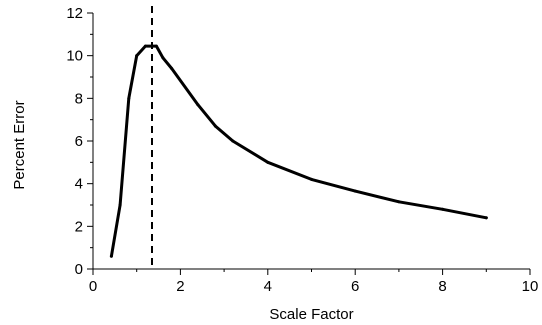 The height and width of the screenshot is (325, 542). I want to click on x-tick-label: 6, so click(355, 286).